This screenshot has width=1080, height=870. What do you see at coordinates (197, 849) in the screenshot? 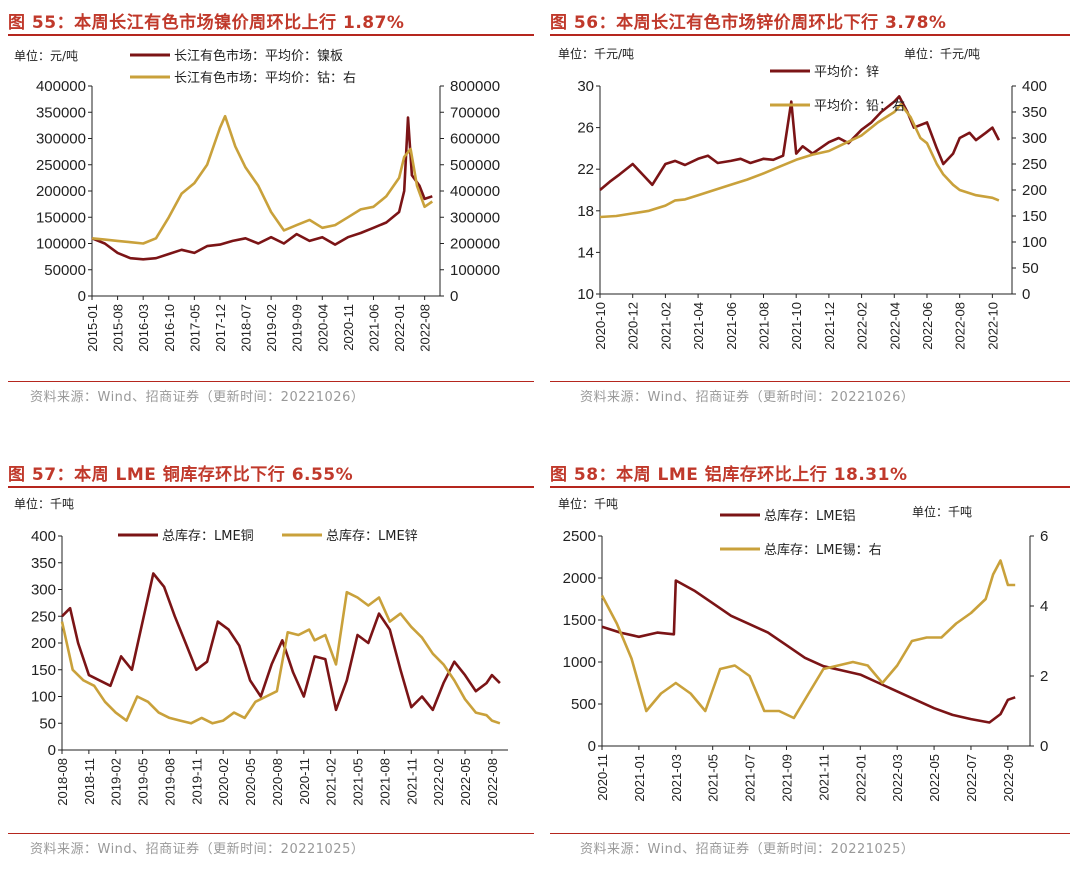
I see `source-text: 资料来源：Wind、招商证券（更新时间：20221025）` at bounding box center [197, 849].